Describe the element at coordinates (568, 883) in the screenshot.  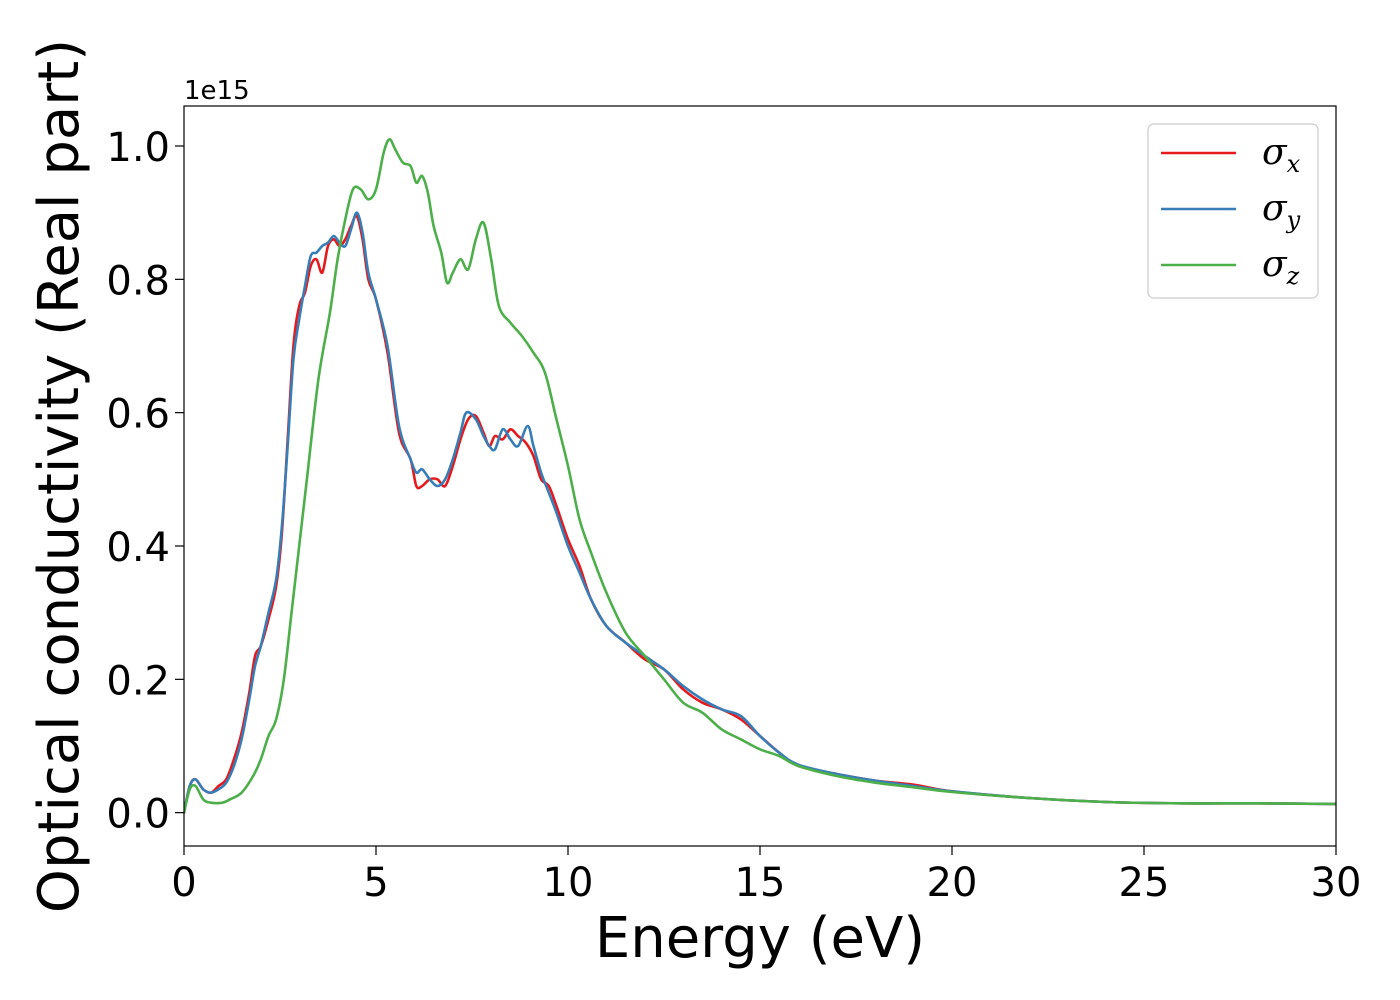
I see `x-tick-label: 10` at that location.